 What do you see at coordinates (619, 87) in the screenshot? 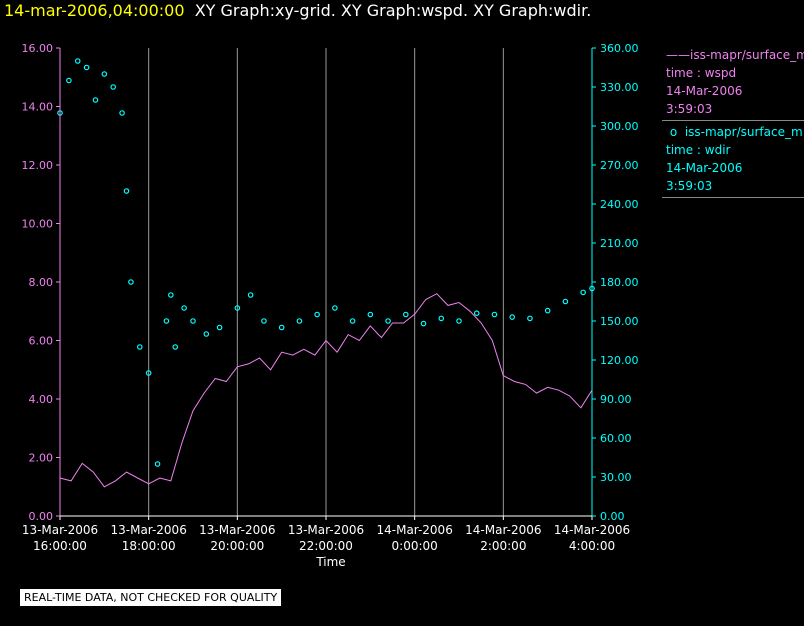
I see `right-tick-label: 330.00` at bounding box center [619, 87].